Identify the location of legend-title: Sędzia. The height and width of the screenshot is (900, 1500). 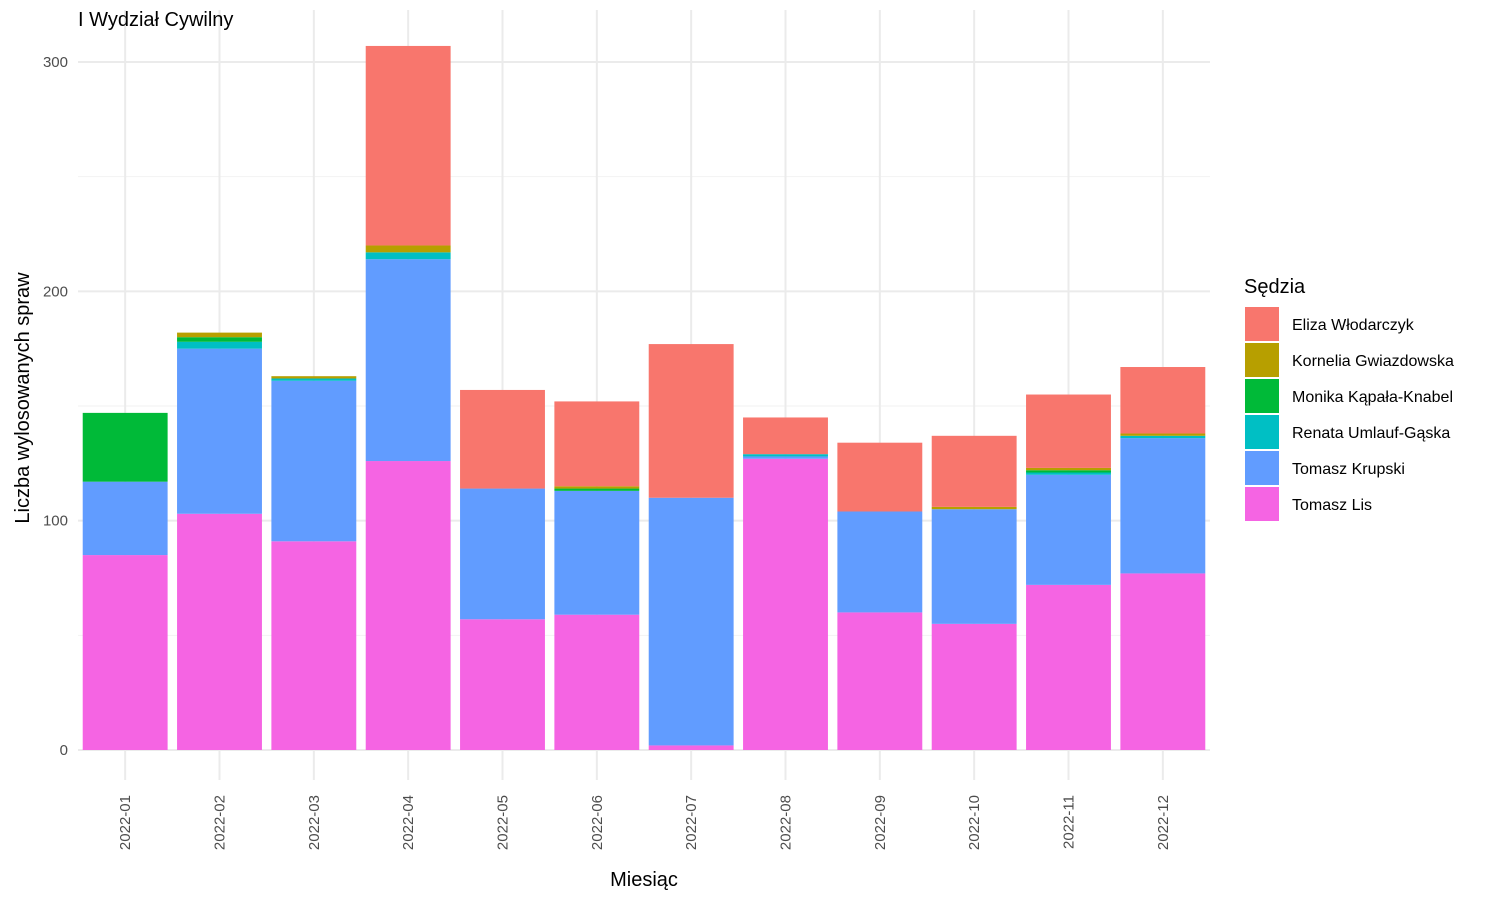
(1275, 287).